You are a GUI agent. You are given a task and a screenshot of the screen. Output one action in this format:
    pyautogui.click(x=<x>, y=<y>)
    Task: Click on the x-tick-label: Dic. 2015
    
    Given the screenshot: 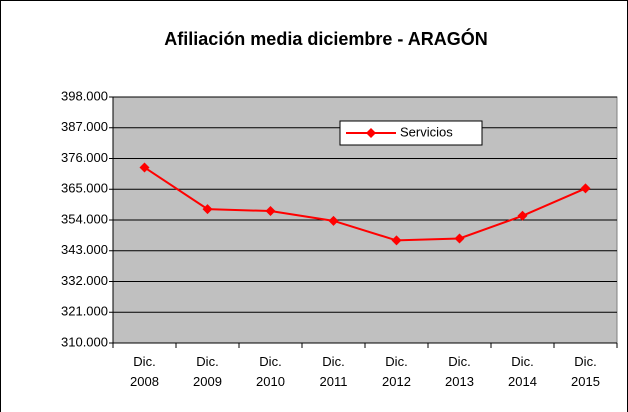 What is the action you would take?
    pyautogui.click(x=585, y=371)
    